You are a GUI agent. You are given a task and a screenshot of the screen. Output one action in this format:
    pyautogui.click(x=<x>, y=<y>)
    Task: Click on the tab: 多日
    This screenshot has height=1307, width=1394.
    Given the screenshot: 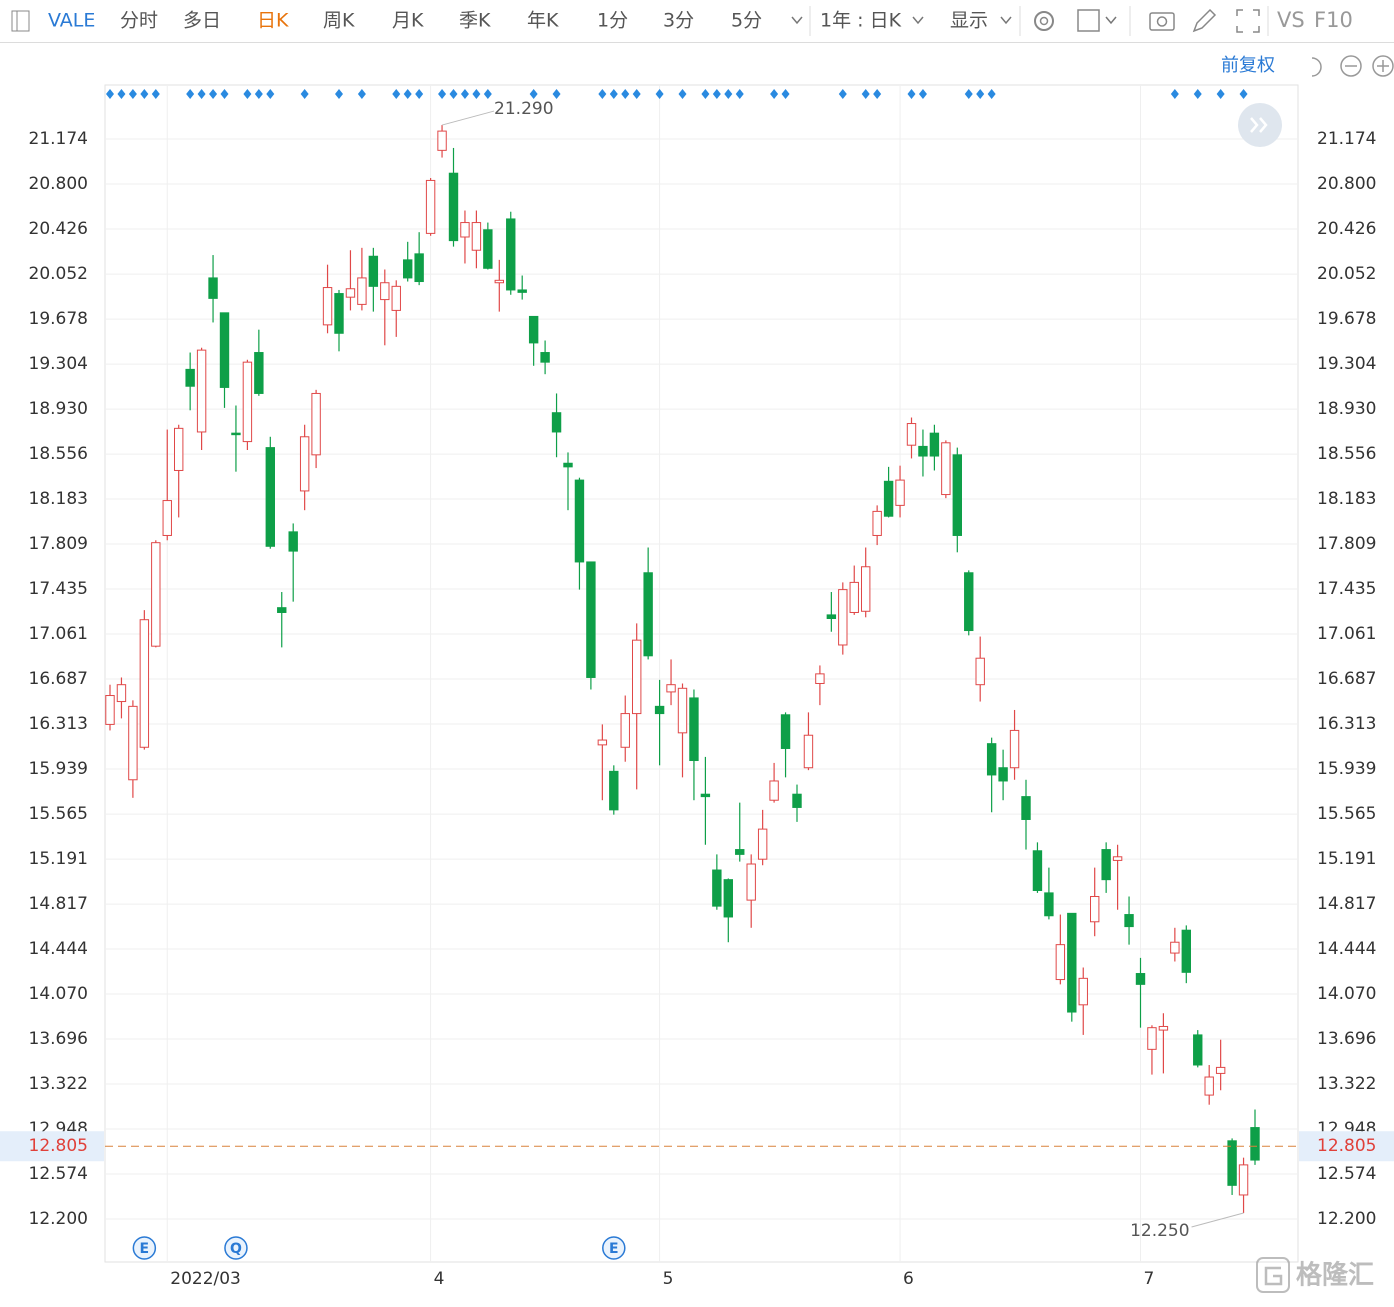 What is the action you would take?
    pyautogui.click(x=202, y=21)
    